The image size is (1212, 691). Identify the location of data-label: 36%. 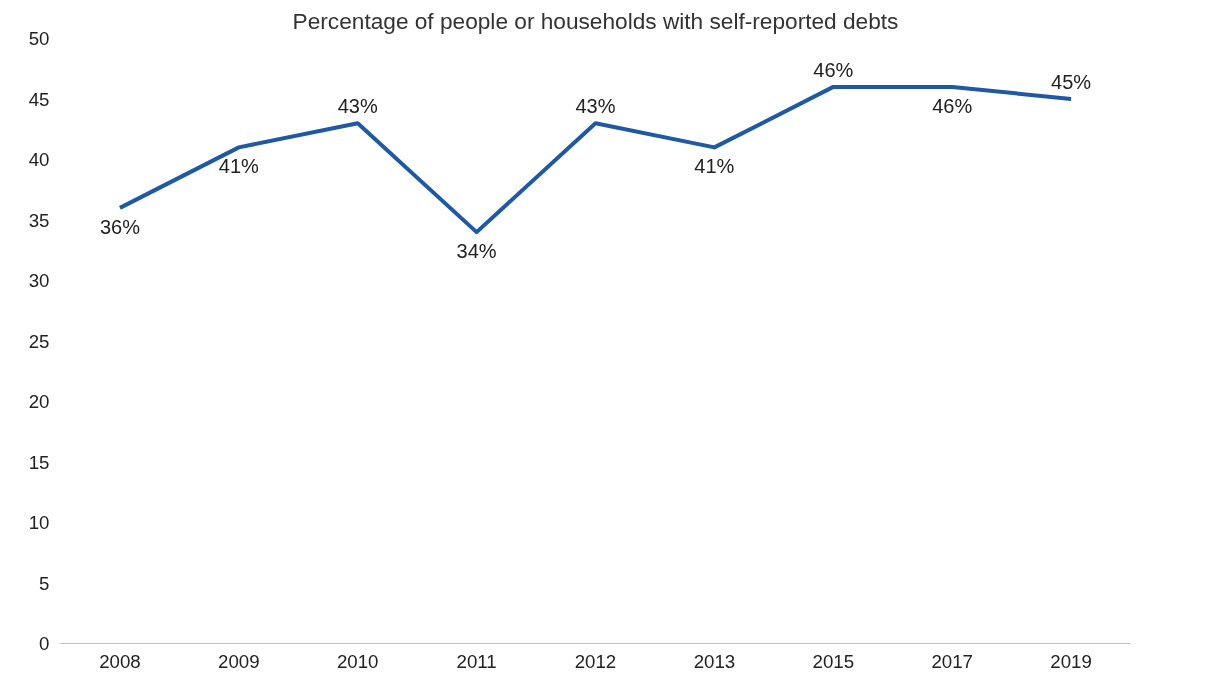
(120, 226).